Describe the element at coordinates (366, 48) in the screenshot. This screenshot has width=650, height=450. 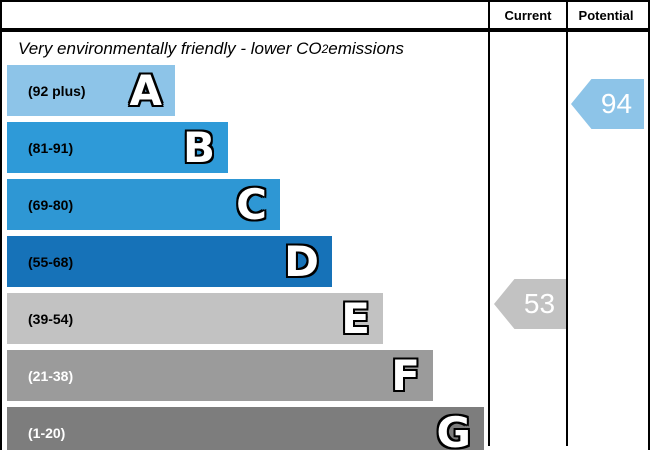
I see `chart-title-text-after: emissions` at that location.